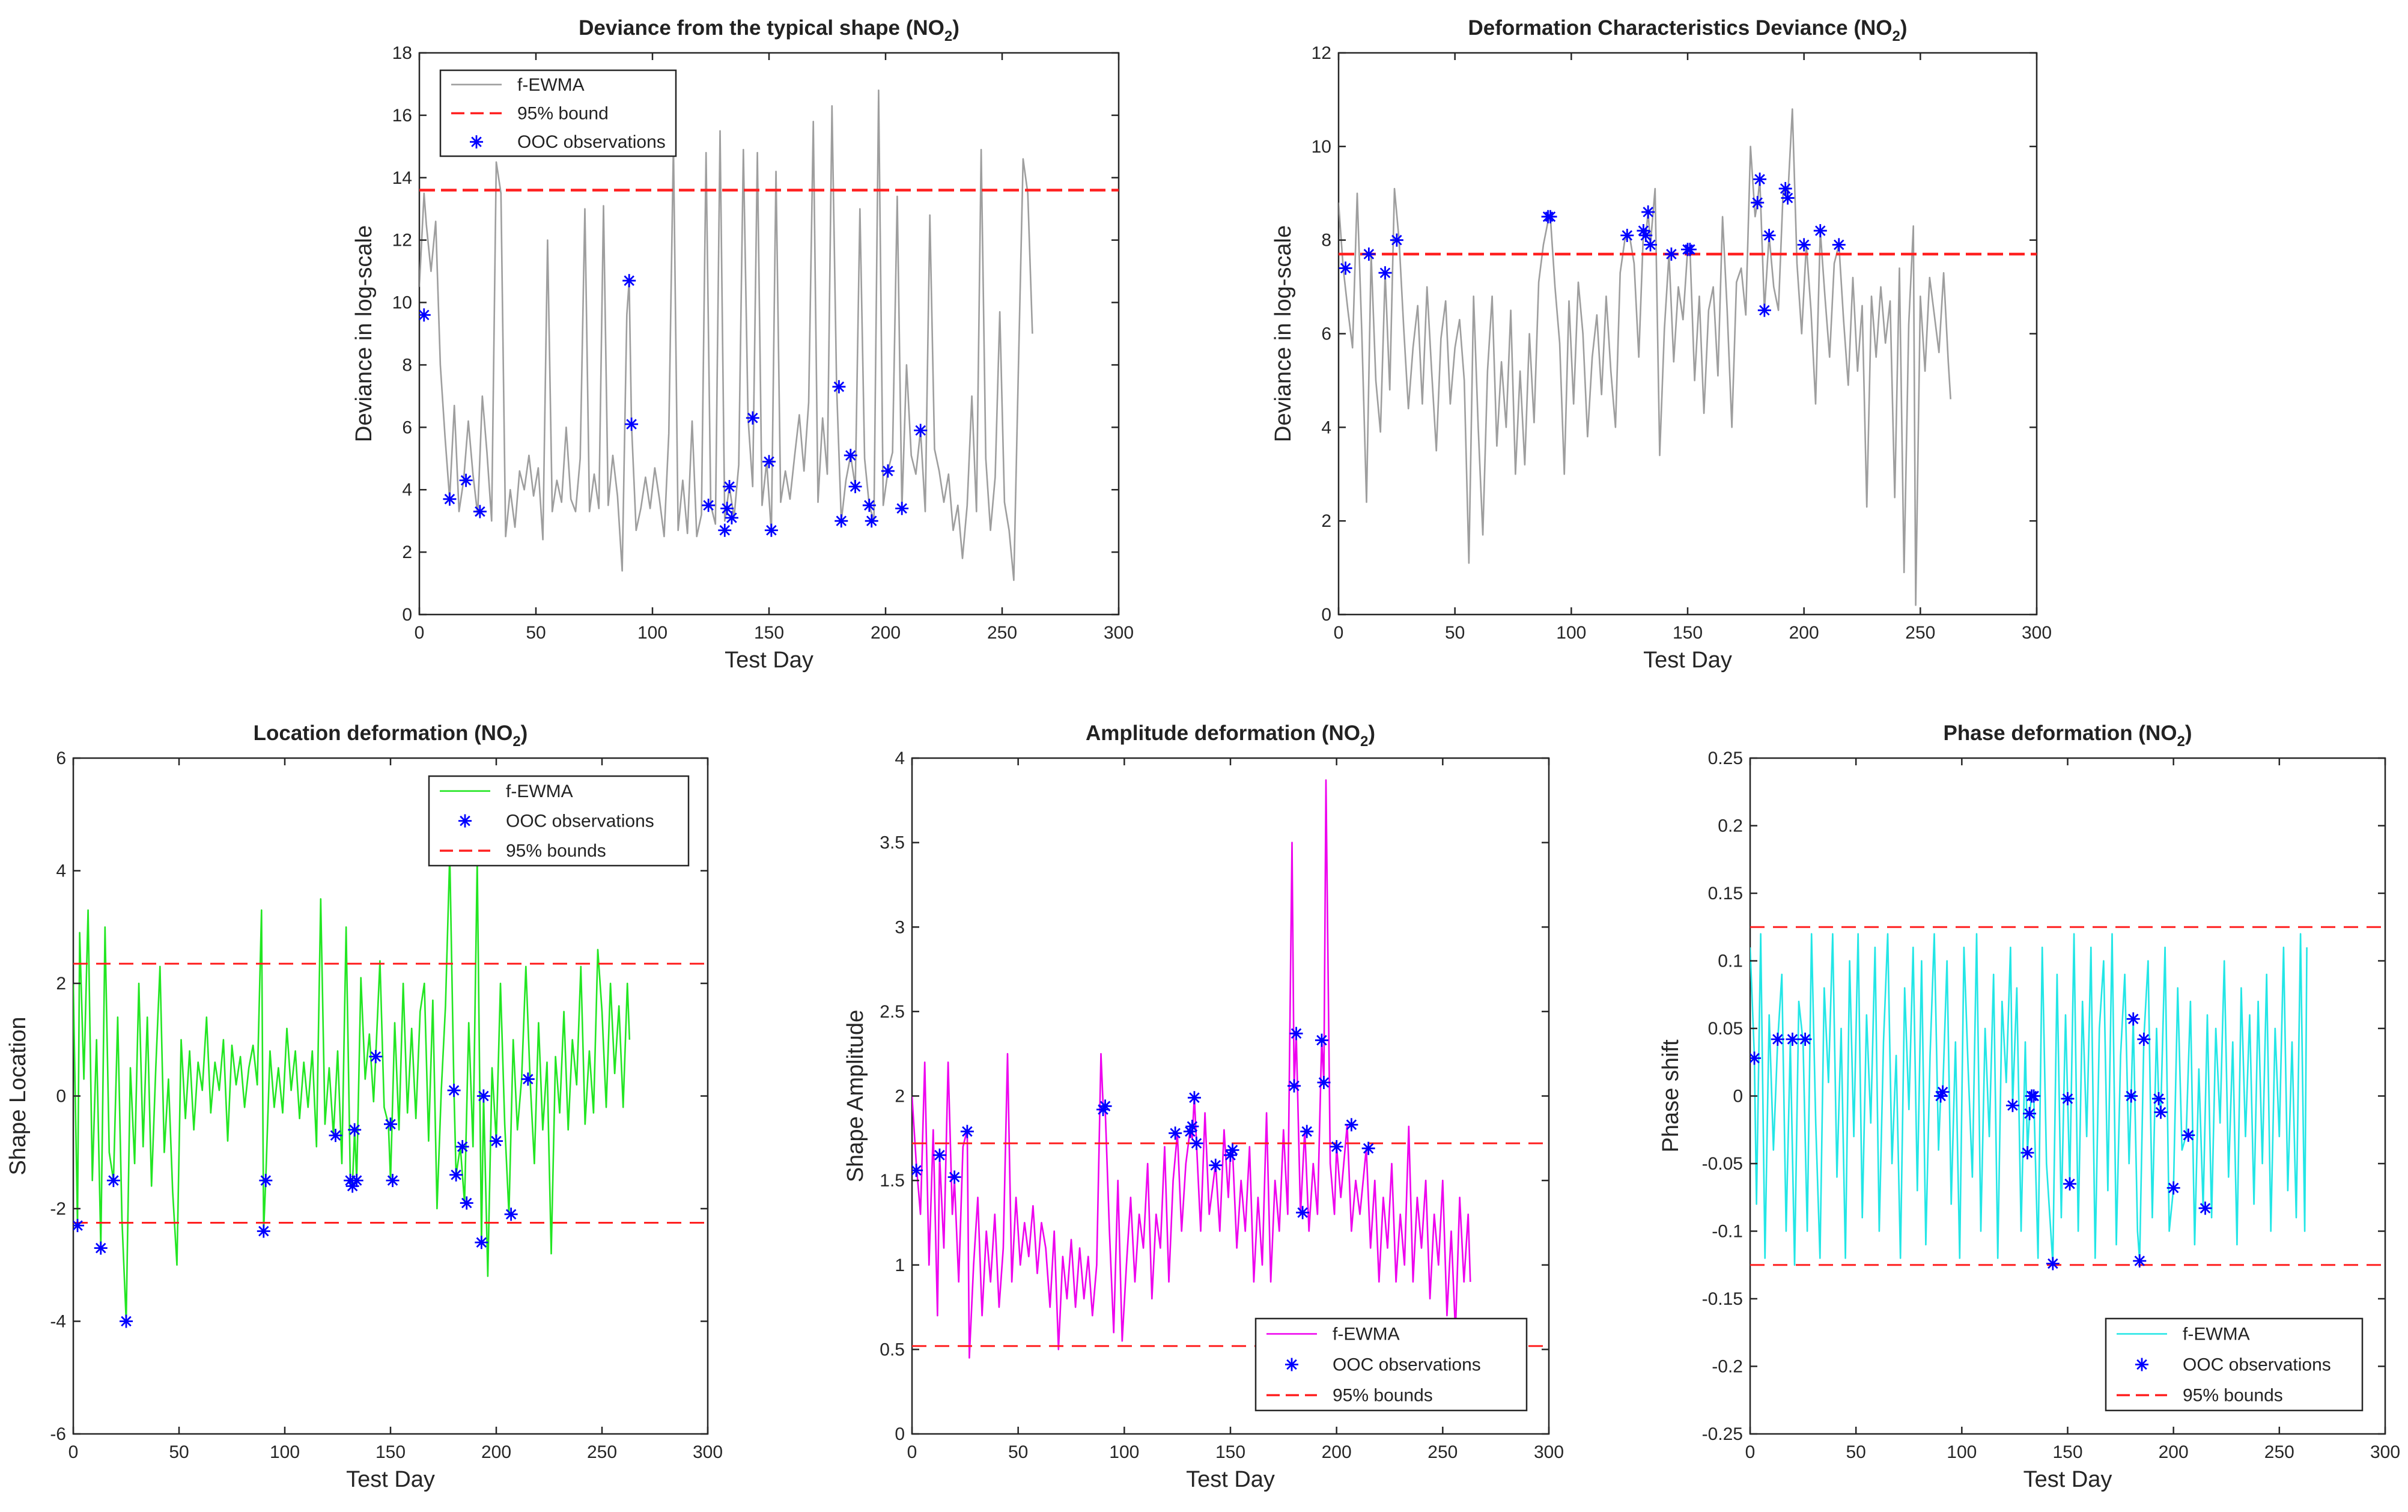 Image resolution: width=2408 pixels, height=1512 pixels. What do you see at coordinates (1722, 1164) in the screenshot?
I see `y-tick-label: -0.05` at bounding box center [1722, 1164].